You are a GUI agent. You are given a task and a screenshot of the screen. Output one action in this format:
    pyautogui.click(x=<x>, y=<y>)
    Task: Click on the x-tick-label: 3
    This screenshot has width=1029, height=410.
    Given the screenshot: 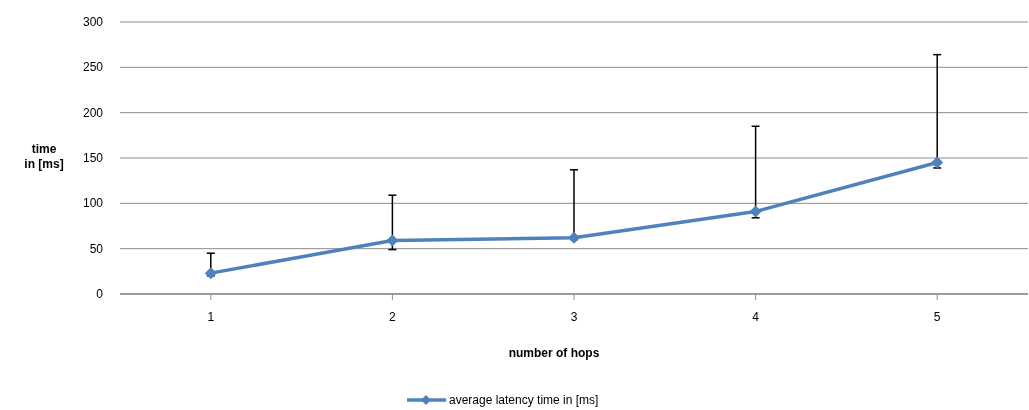 What is the action you would take?
    pyautogui.click(x=574, y=317)
    